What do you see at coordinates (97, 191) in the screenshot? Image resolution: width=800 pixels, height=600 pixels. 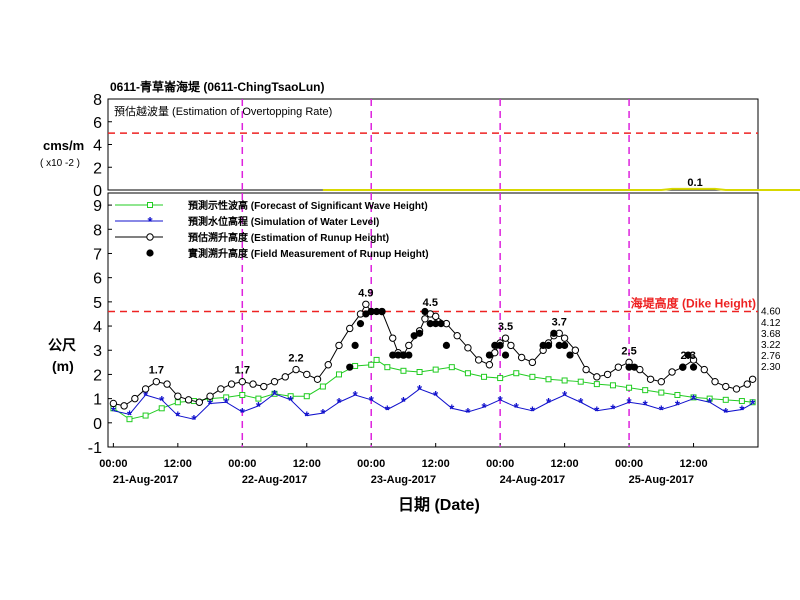 I see `top-ytick-label: 0` at bounding box center [97, 191].